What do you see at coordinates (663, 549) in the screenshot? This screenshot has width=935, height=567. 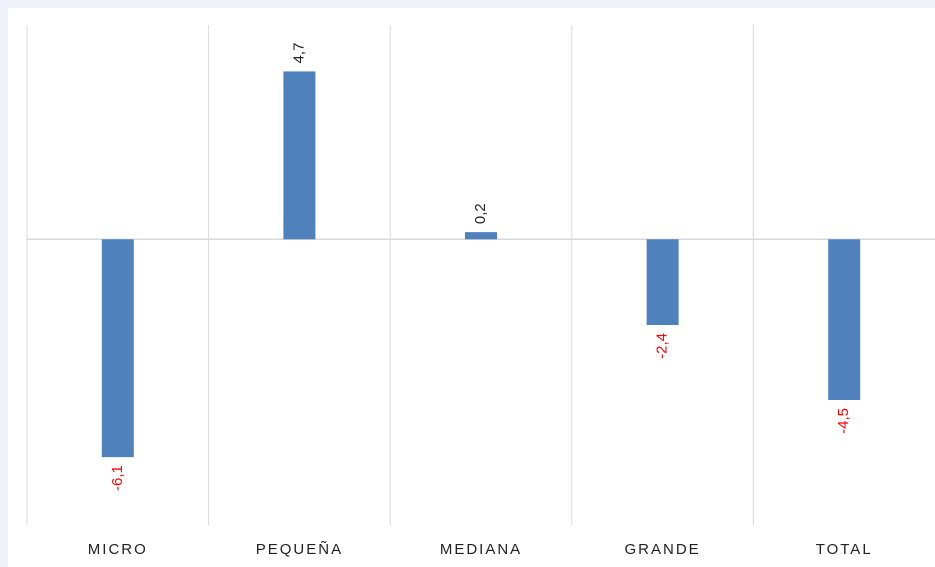 I see `x-tick-label: GRANDE` at bounding box center [663, 549].